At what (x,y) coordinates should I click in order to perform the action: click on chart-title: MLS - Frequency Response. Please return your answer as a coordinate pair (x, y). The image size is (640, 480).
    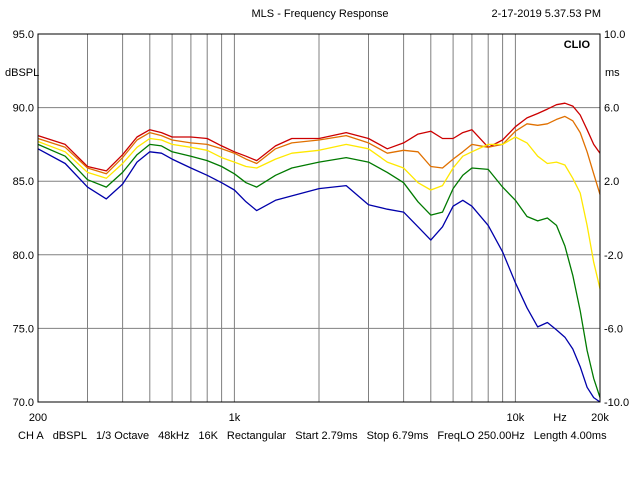
    Looking at the image, I should click on (320, 14).